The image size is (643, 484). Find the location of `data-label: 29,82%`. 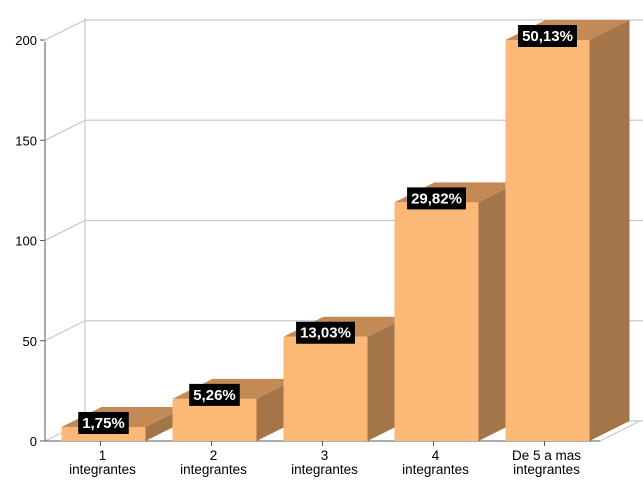

data-label: 29,82% is located at coordinates (436, 198).